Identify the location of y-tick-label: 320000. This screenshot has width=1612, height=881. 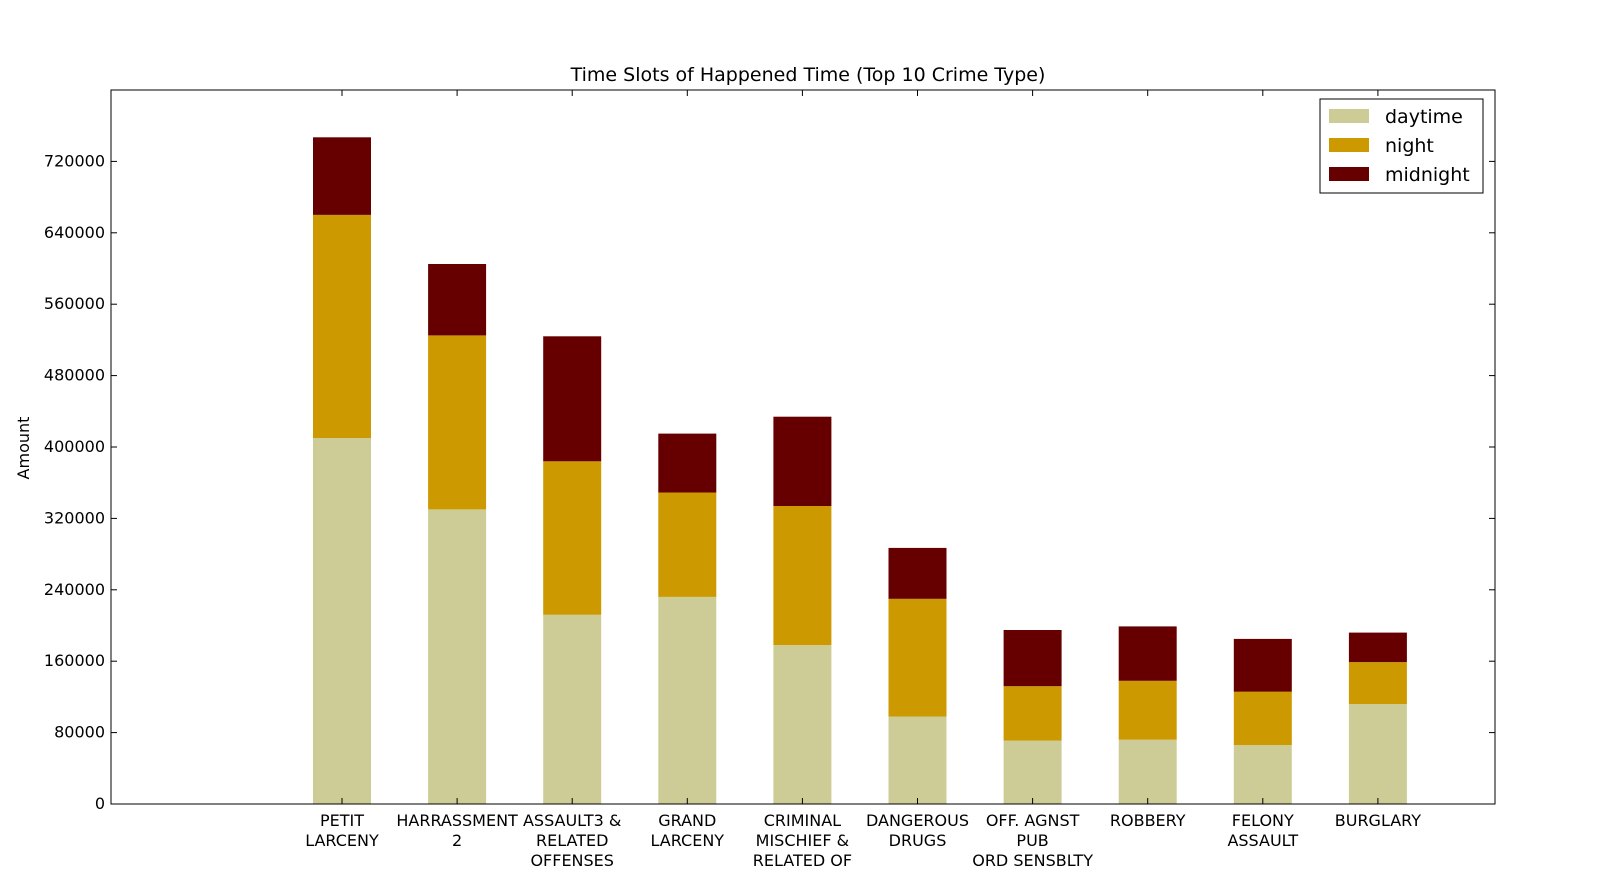
(74, 517).